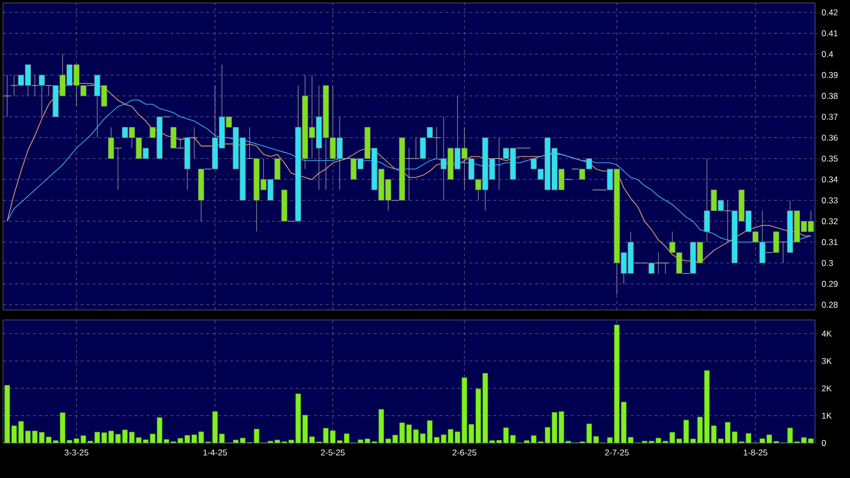 The width and height of the screenshot is (850, 478). I want to click on x-tick-label: 2-5-25, so click(332, 453).